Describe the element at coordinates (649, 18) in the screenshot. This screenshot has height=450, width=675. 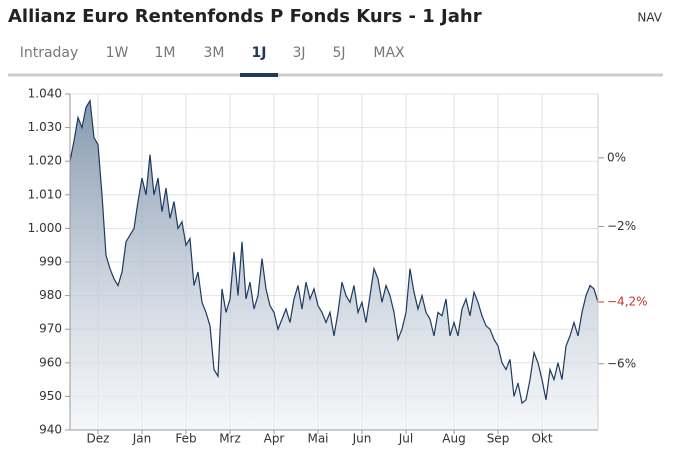
I see `nav-label: NAV` at that location.